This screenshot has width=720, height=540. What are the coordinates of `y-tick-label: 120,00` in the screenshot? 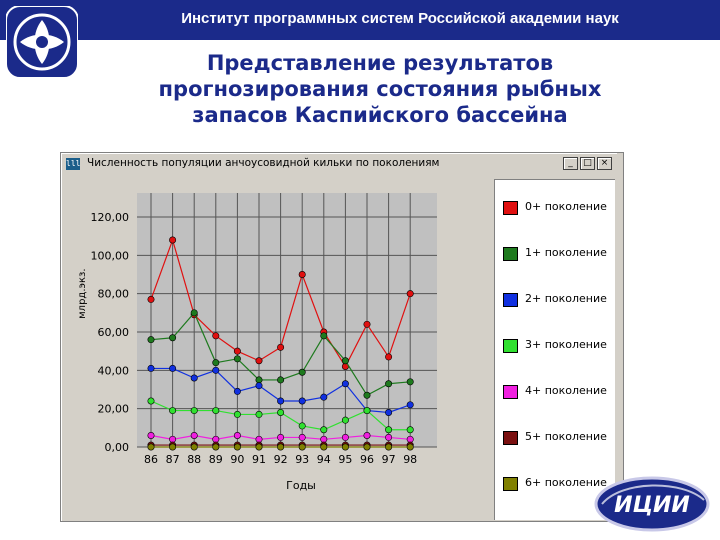 It's located at (110, 217).